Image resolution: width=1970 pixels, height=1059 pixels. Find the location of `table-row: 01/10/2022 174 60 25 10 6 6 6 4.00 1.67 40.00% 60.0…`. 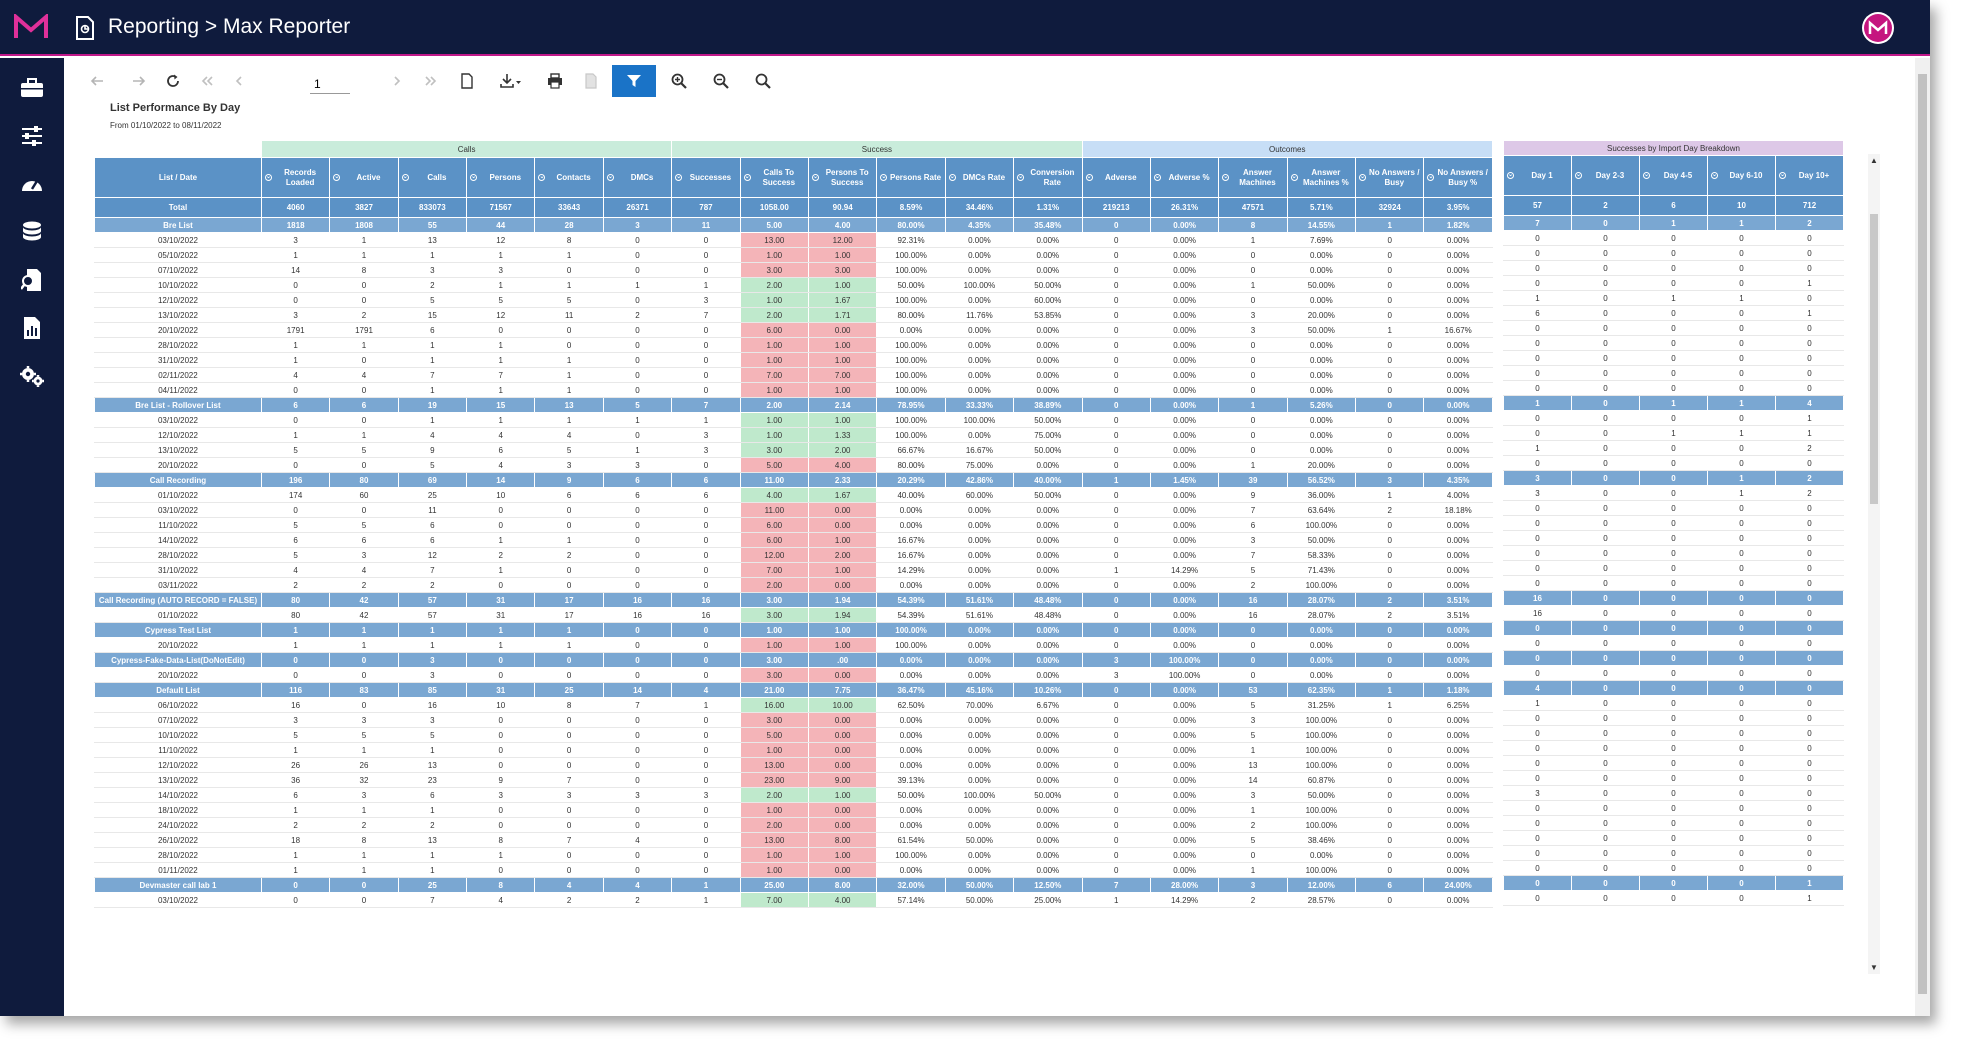

table-row: 01/10/2022 174 60 25 10 6 6 6 4.00 1.67 40.00% 60.0… is located at coordinates (793, 495).